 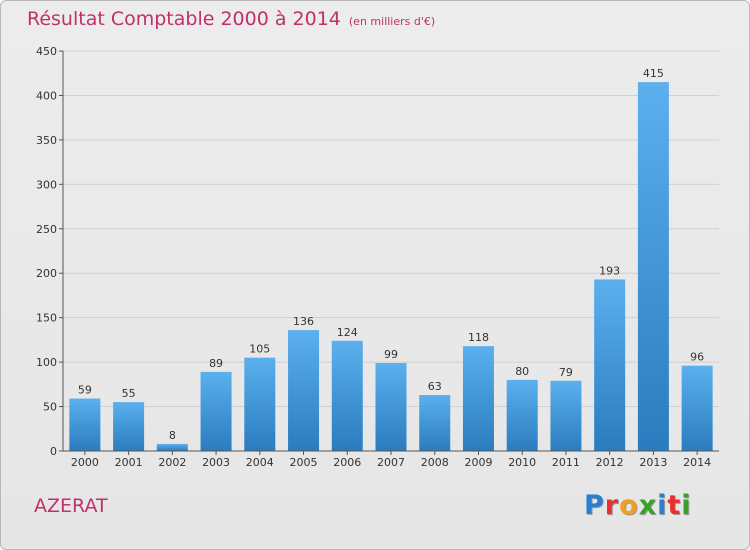 What do you see at coordinates (697, 357) in the screenshot?
I see `bar-value-label: 96` at bounding box center [697, 357].